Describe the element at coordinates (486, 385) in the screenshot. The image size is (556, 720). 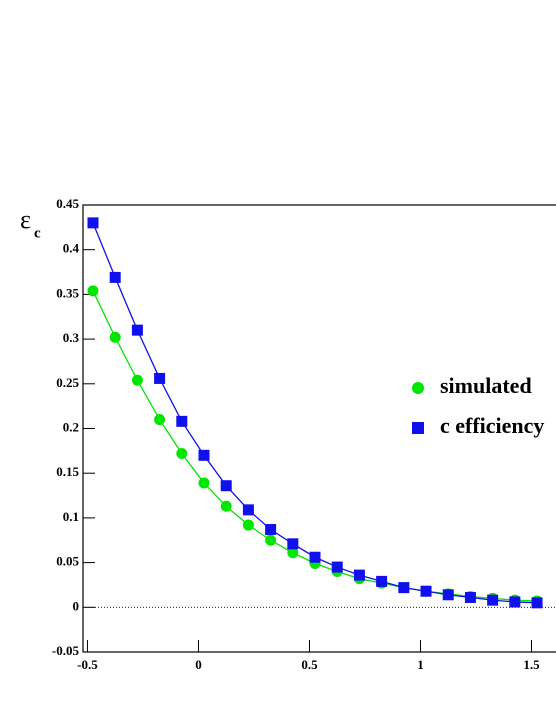
I see `legend-label: simulated` at that location.